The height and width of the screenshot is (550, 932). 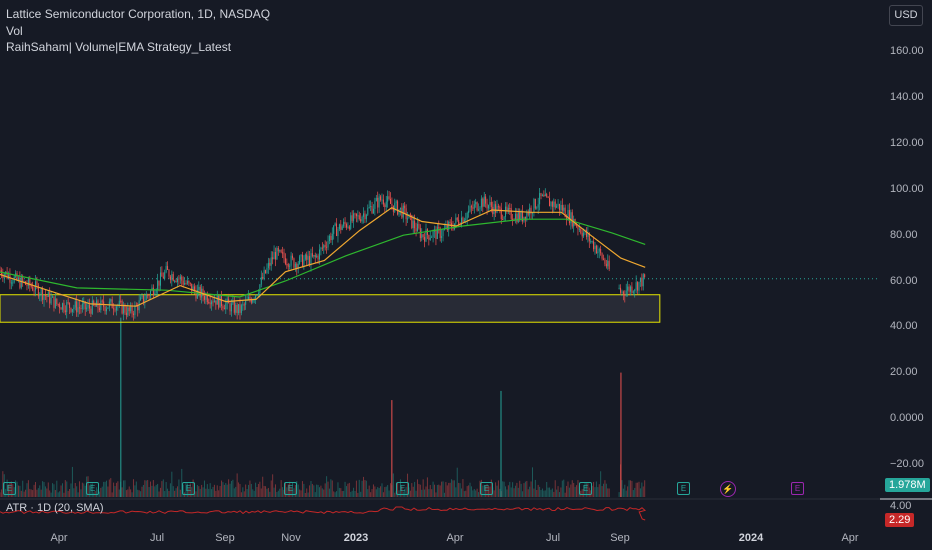 What do you see at coordinates (728, 489) in the screenshot?
I see `lightning-icon: ⚡` at bounding box center [728, 489].